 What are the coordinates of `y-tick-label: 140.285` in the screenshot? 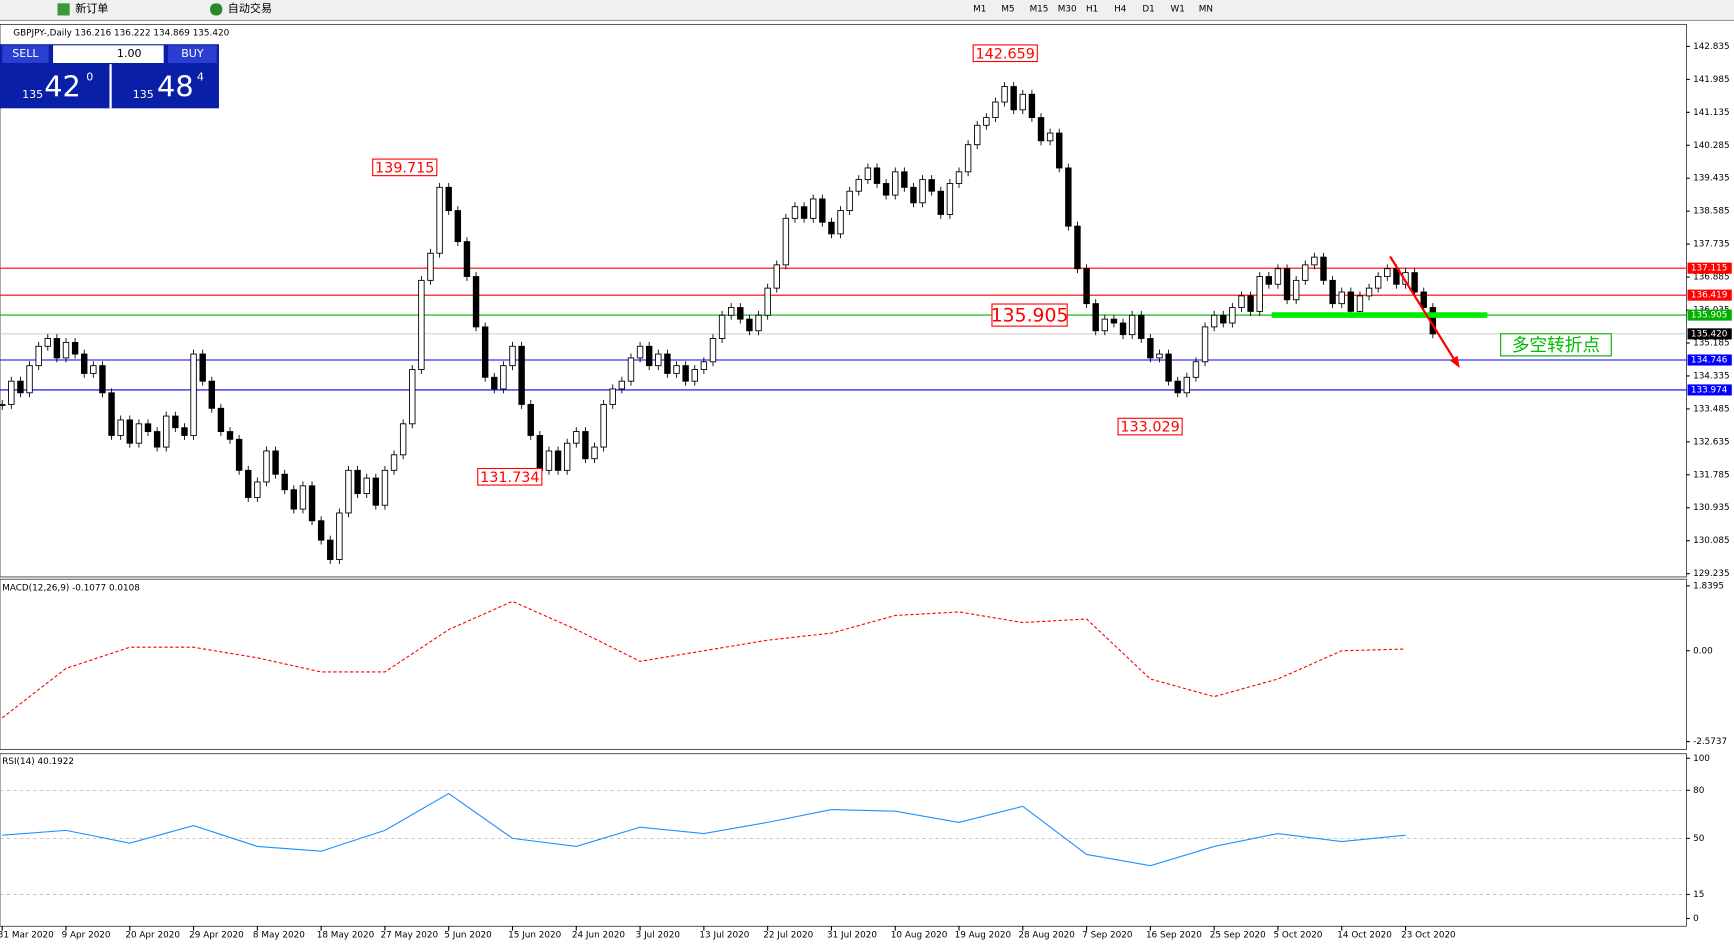 It's located at (1711, 146).